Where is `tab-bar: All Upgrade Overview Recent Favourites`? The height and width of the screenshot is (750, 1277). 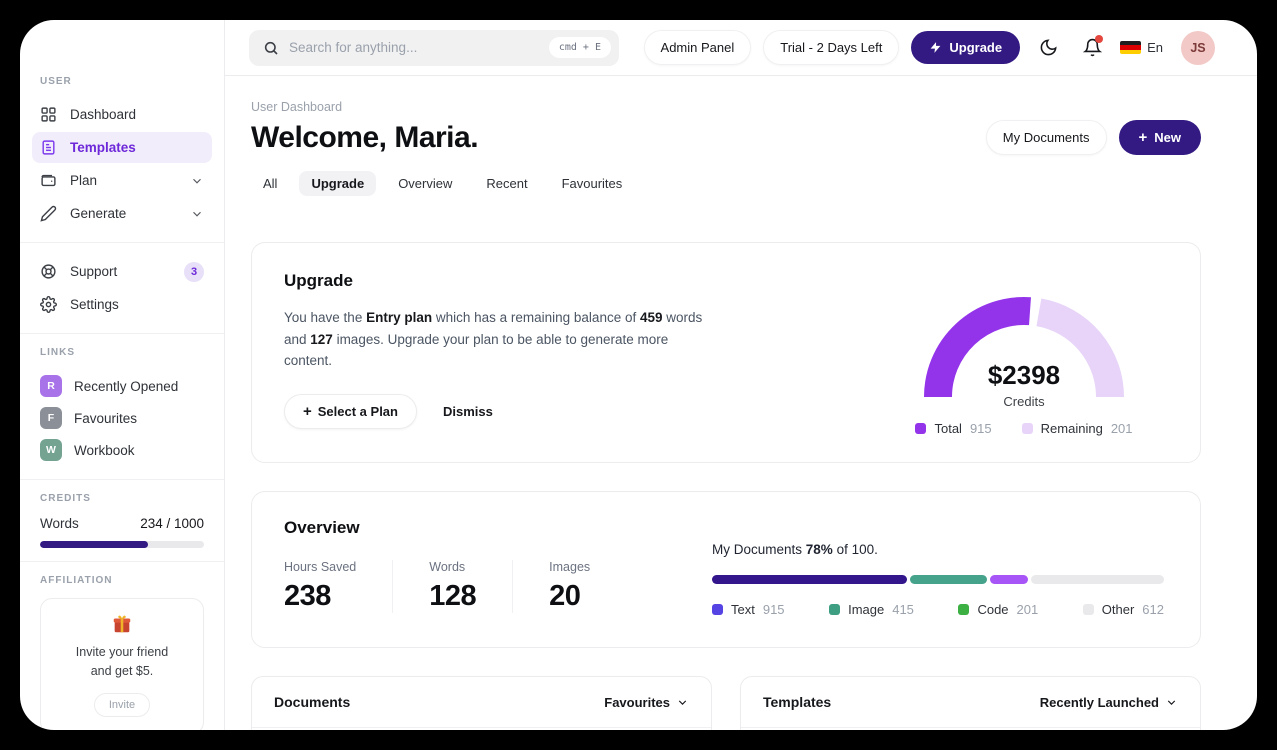 tab-bar: All Upgrade Overview Recent Favourites is located at coordinates (726, 183).